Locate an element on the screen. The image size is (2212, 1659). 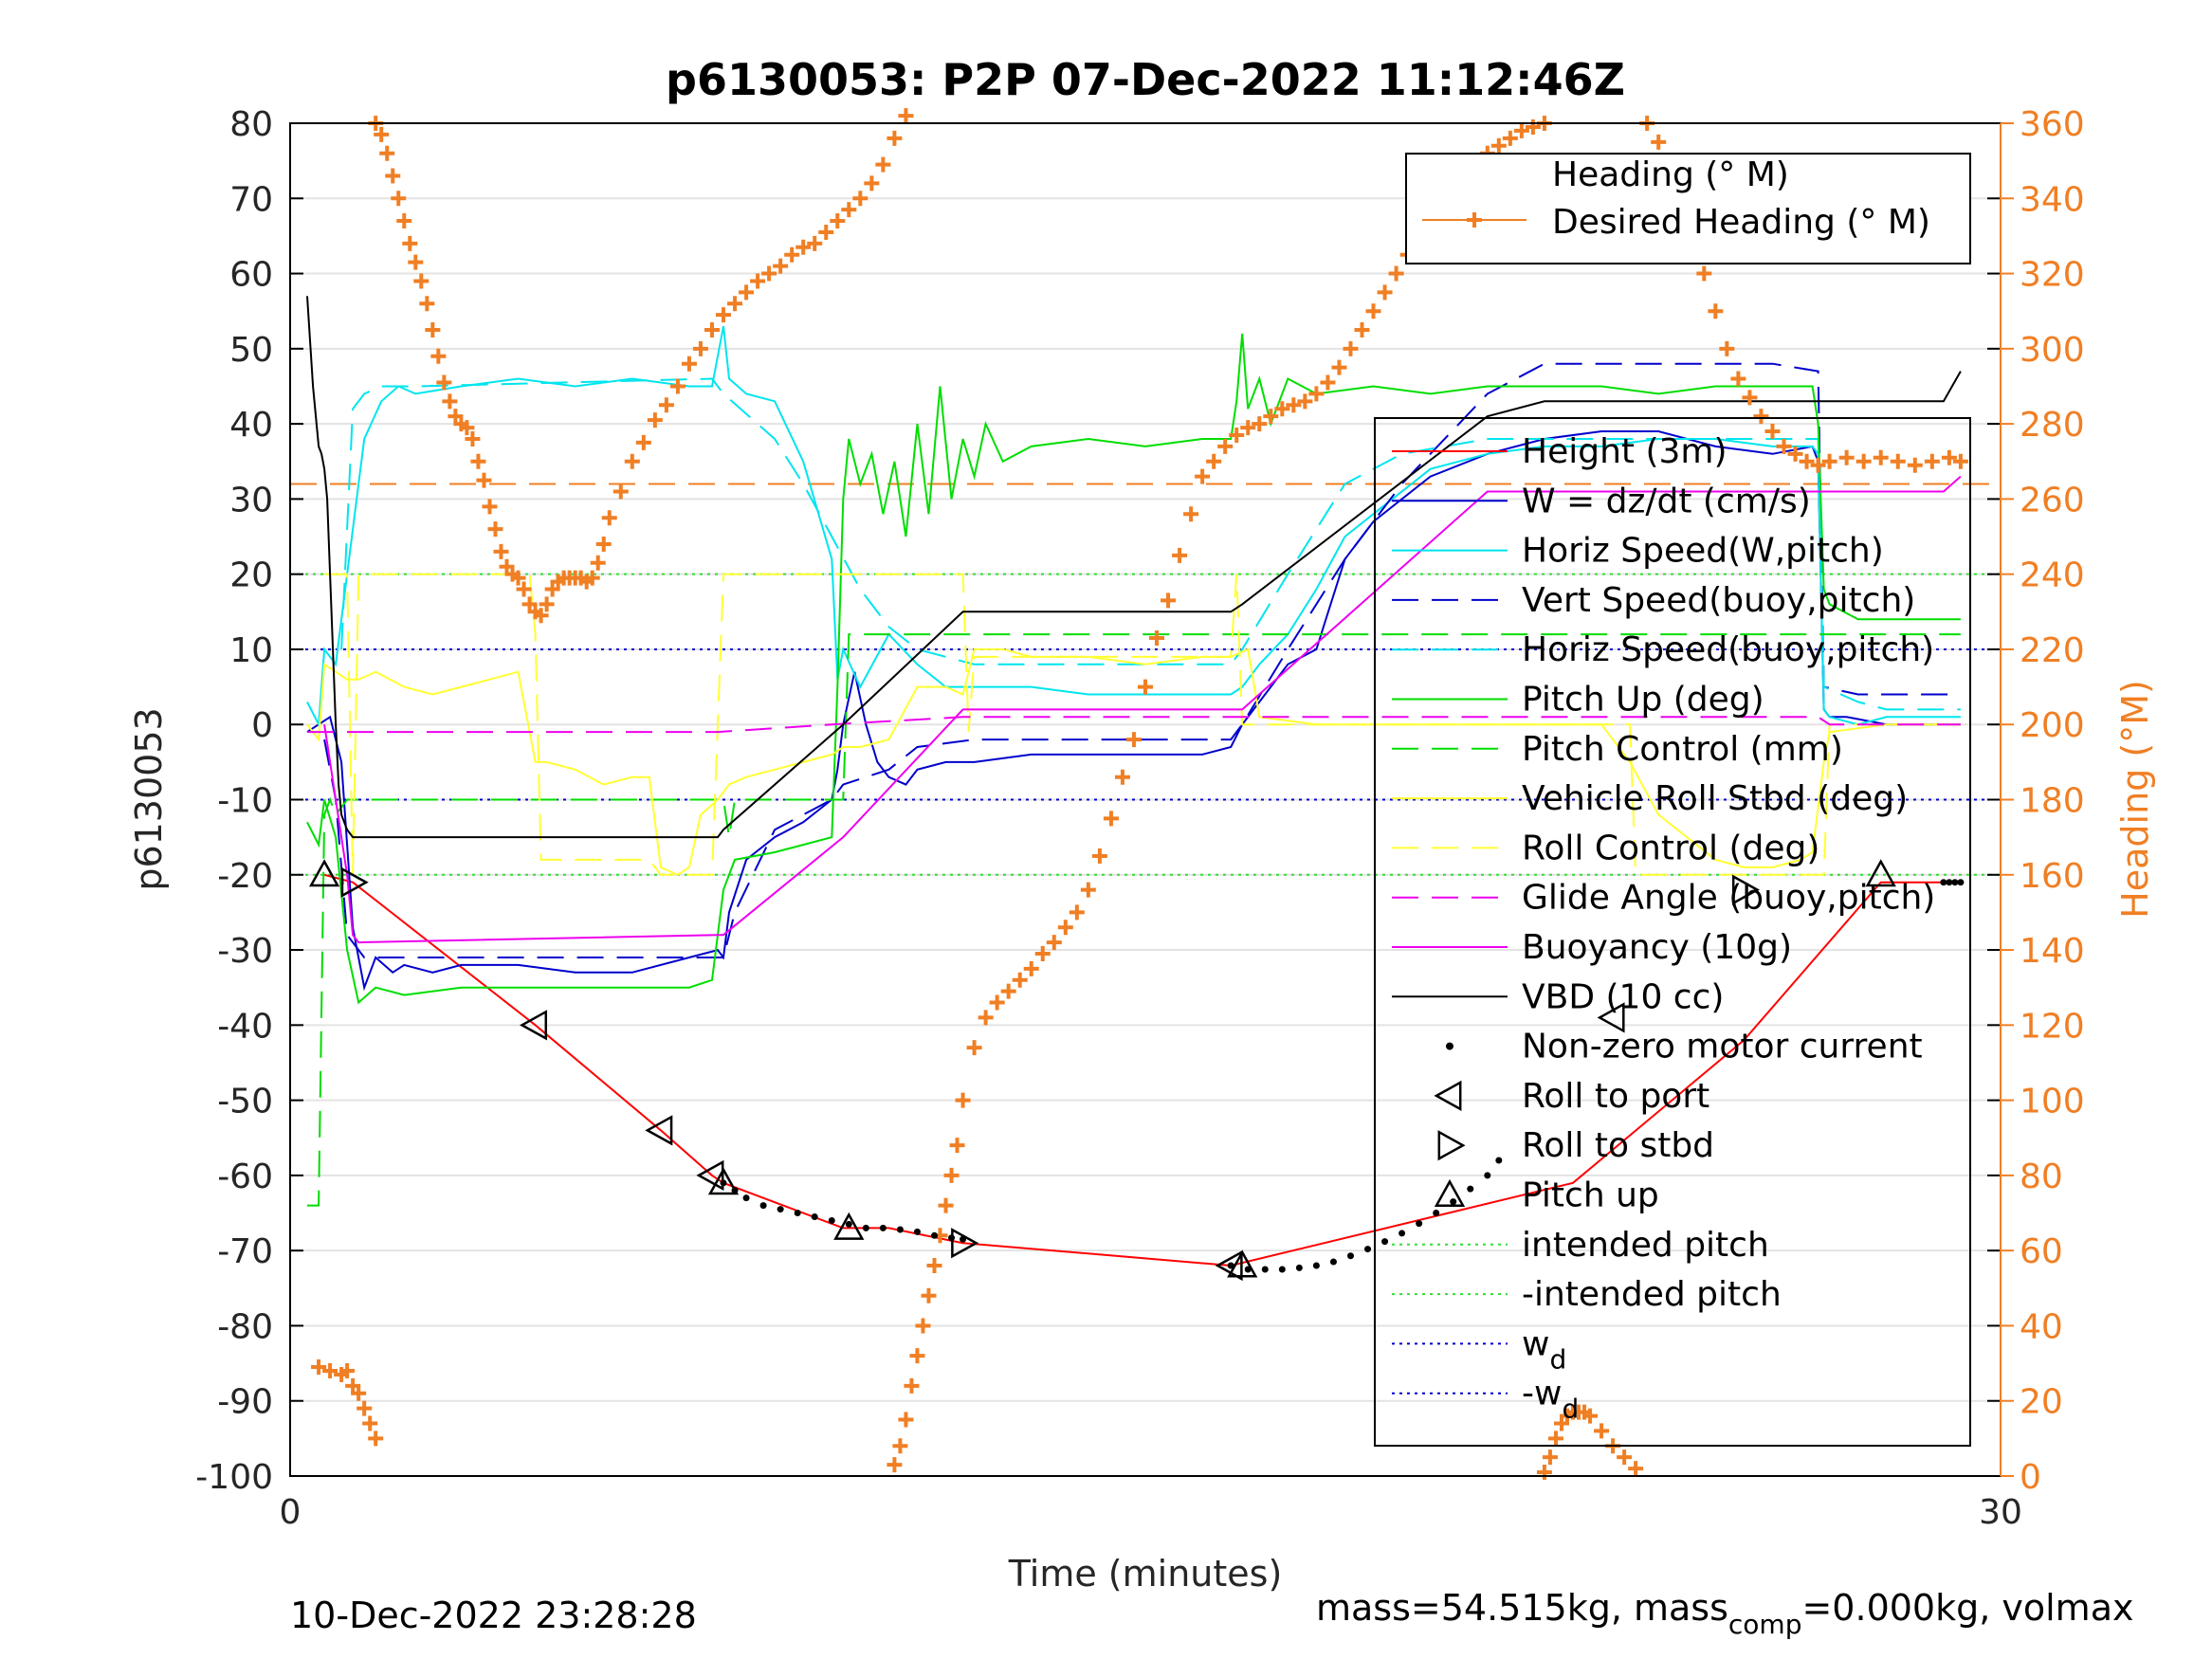
y-tick-label: -50 is located at coordinates (245, 1102).